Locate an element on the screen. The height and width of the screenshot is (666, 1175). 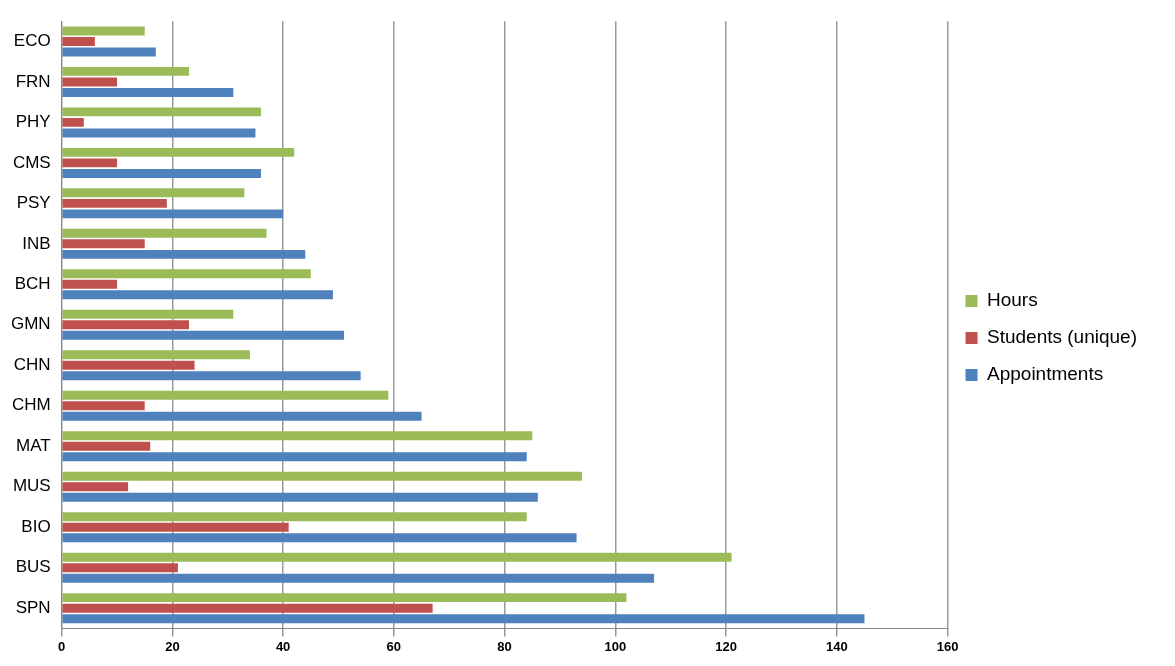
x-tick-label: 40 is located at coordinates (283, 646).